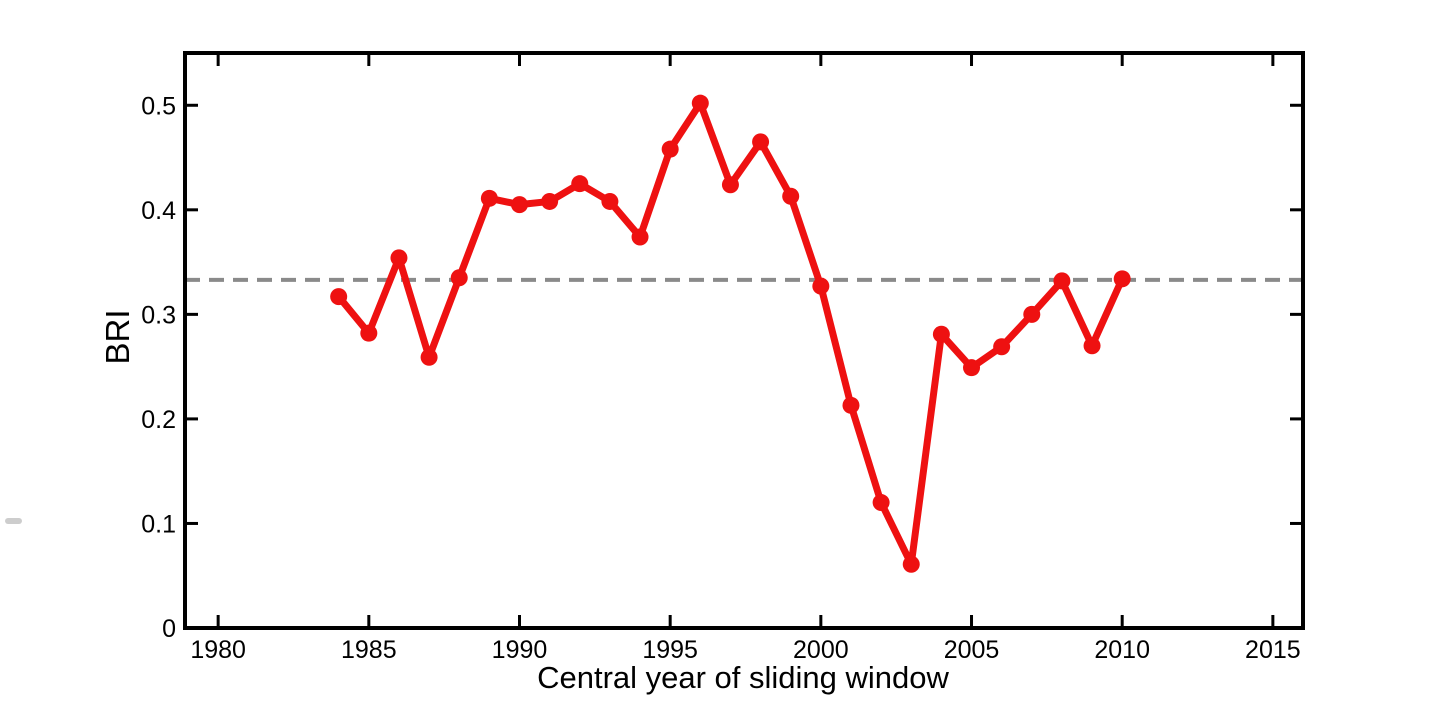  I want to click on data-point-1998, so click(761, 142).